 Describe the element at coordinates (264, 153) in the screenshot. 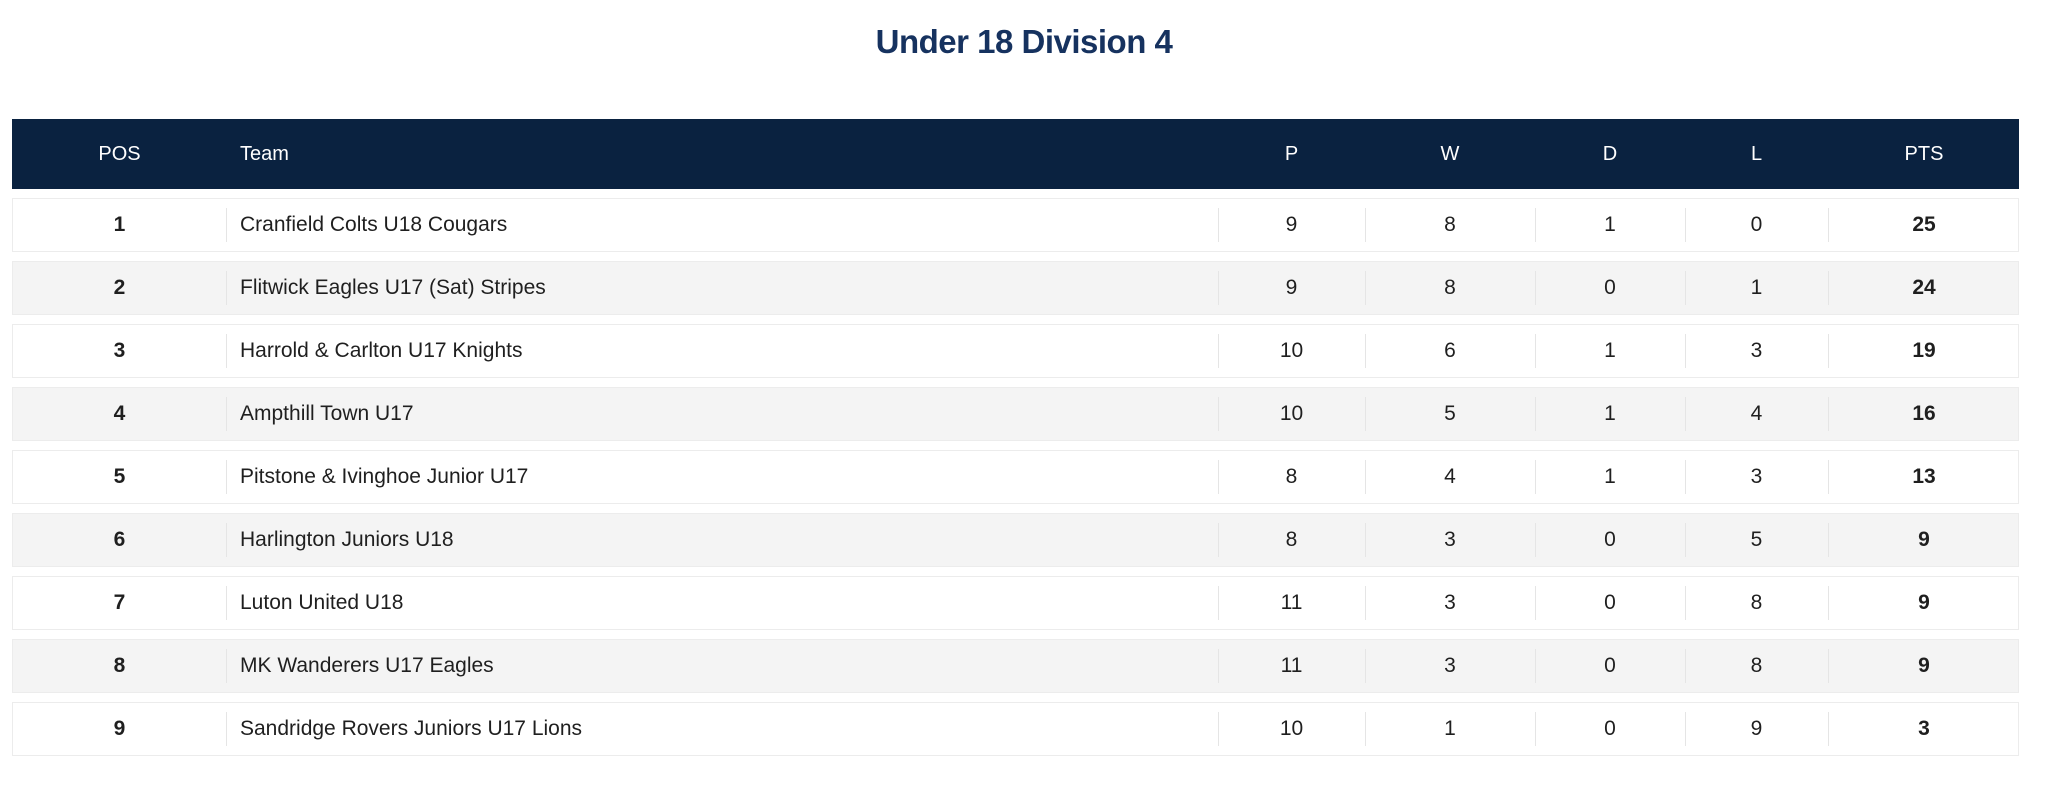

I see `column-header-team: Team` at that location.